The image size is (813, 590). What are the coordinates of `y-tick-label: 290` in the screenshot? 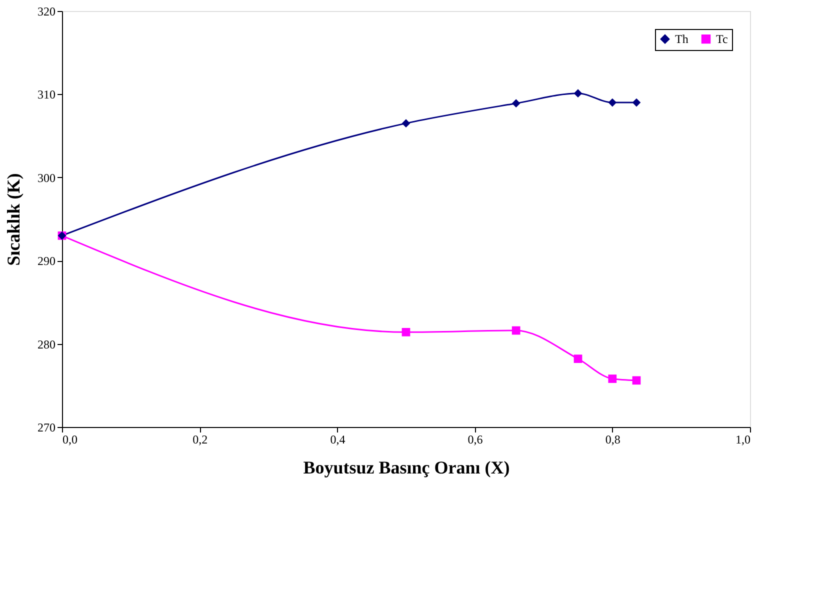 It's located at (47, 261).